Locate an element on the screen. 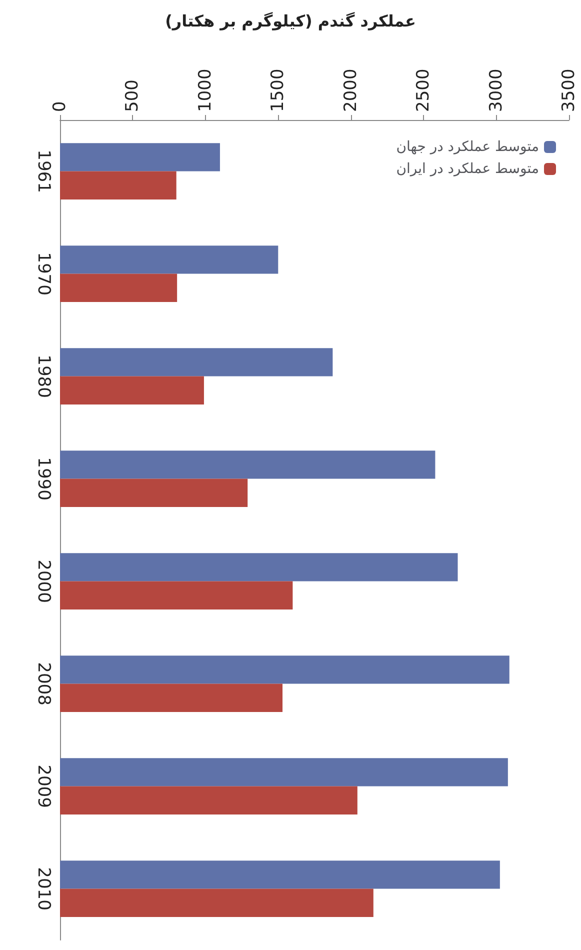 Image resolution: width=581 pixels, height=950 pixels. x-tick-label: 500 is located at coordinates (132, 96).